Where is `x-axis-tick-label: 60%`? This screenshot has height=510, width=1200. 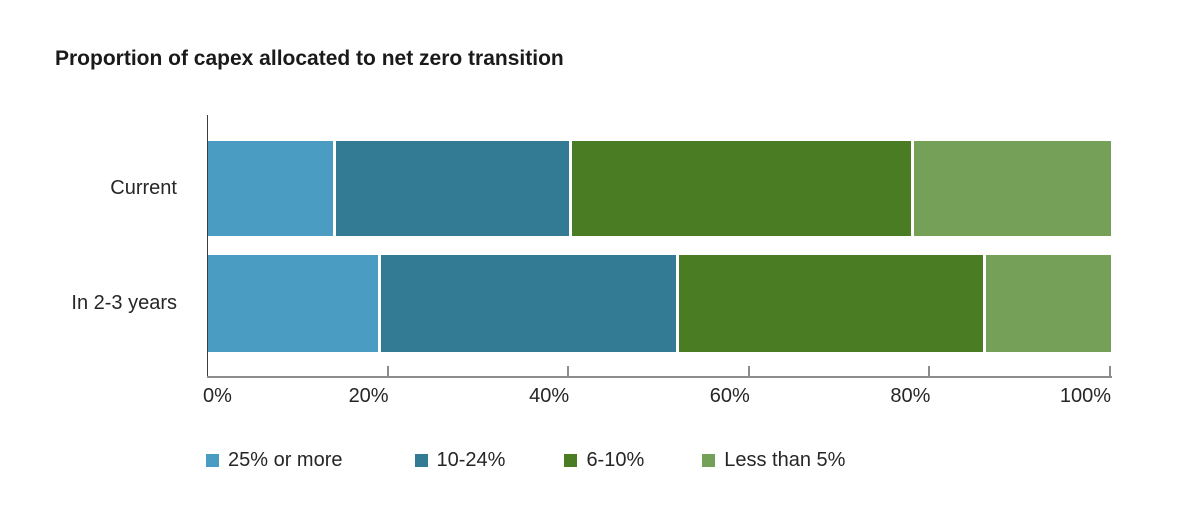
x-axis-tick-label: 60% is located at coordinates (729, 396).